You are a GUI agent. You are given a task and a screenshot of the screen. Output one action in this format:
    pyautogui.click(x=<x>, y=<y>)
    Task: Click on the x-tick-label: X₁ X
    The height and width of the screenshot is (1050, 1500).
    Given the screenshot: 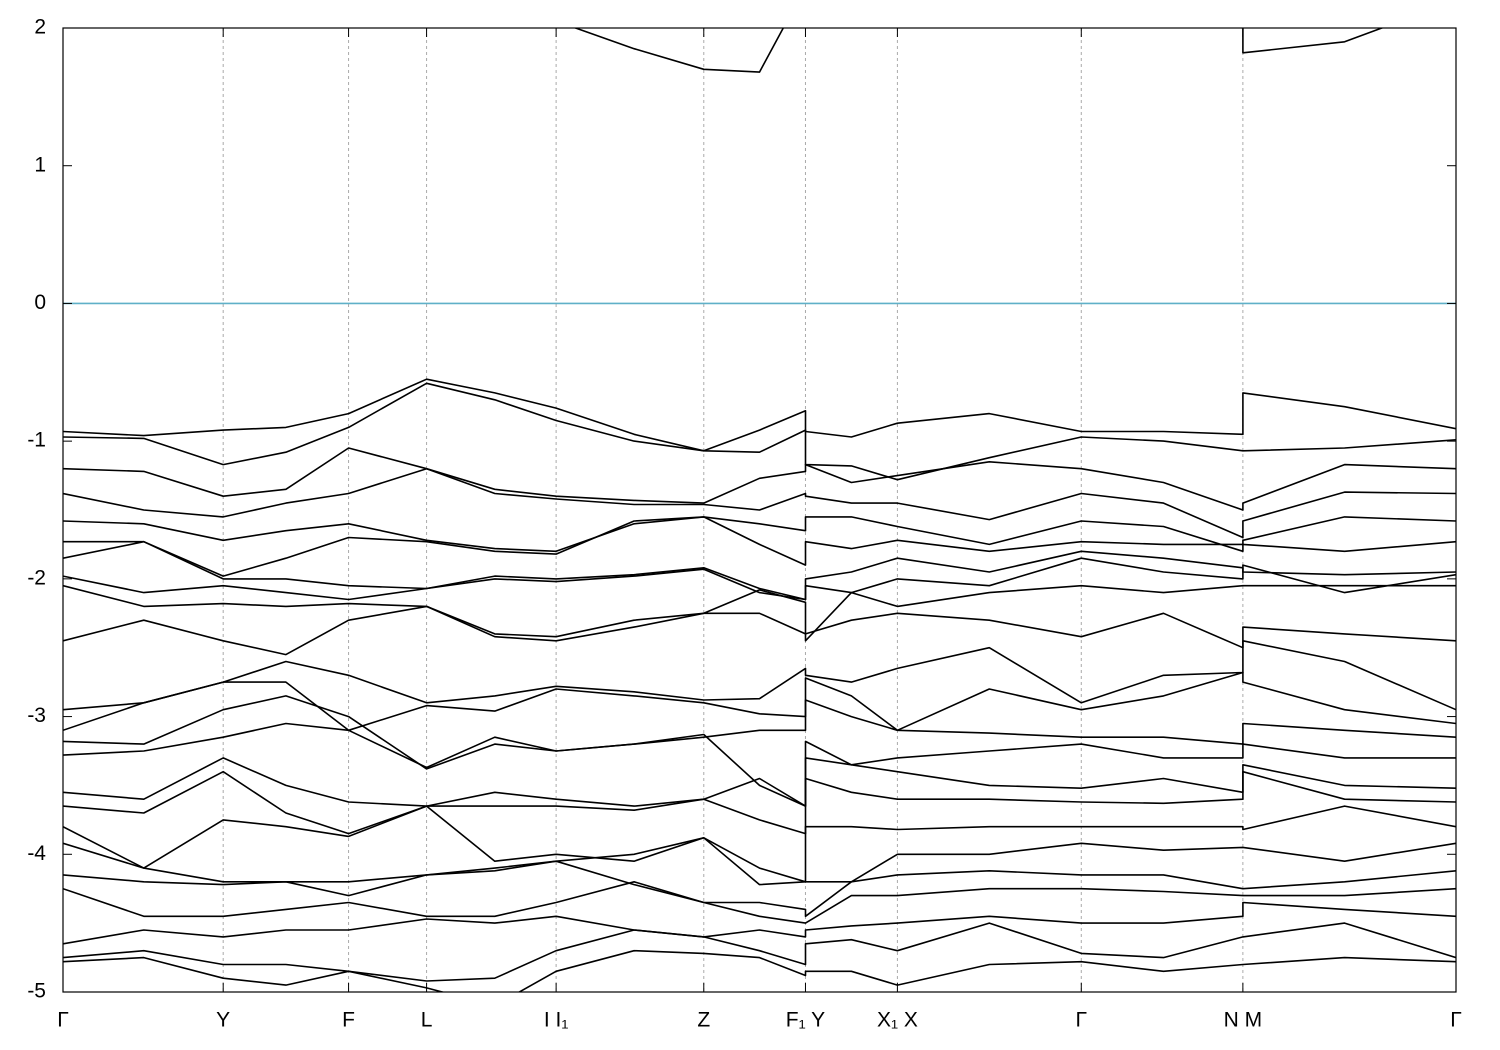 What is the action you would take?
    pyautogui.click(x=897, y=1020)
    